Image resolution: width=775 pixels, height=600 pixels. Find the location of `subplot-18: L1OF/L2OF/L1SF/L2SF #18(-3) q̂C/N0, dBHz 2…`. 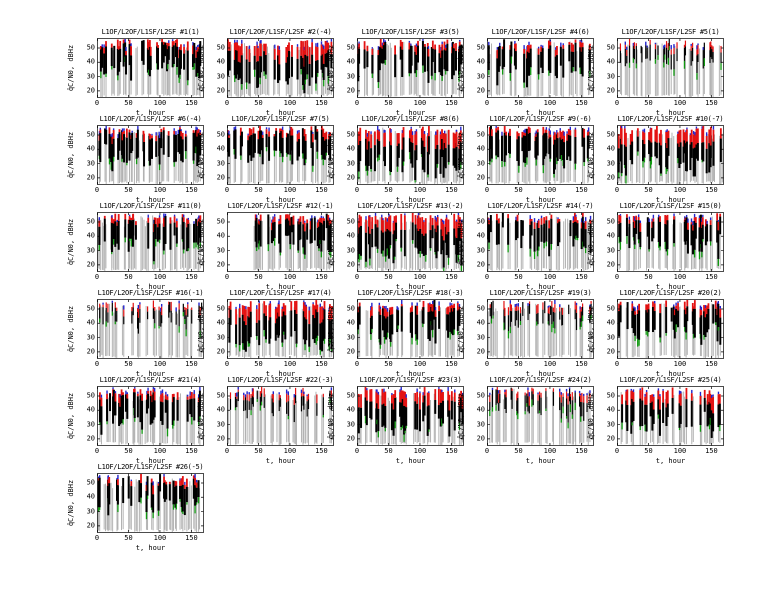

subplot-18: L1OF/L2OF/L1SF/L2SF #18(-3) q̂C/N0, dBHz 2… is located at coordinates (395, 333).